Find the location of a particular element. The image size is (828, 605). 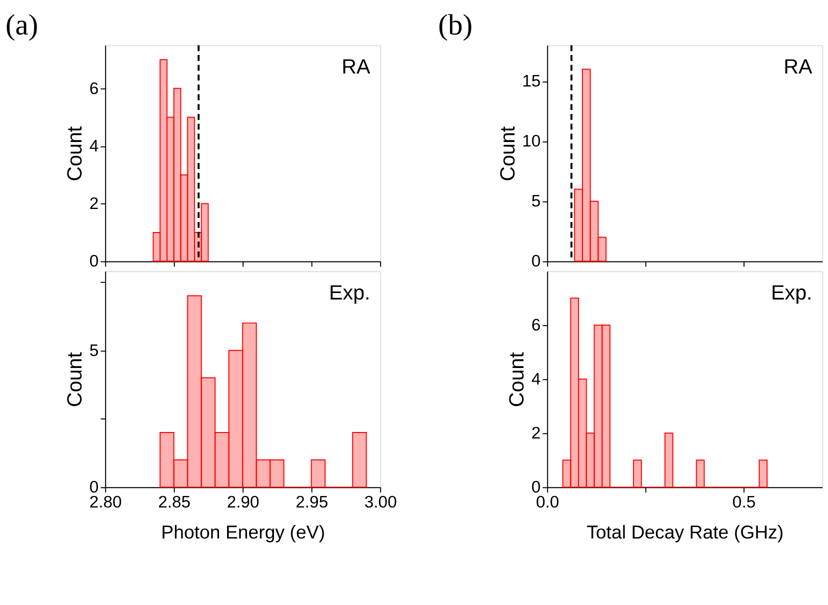

y-tick-label: 15 is located at coordinates (531, 81).